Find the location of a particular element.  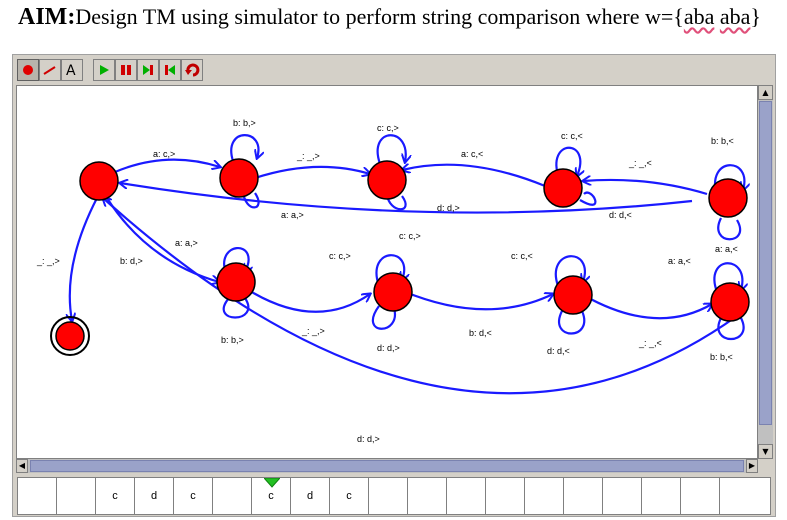

label-q7-loop-bottom: d: d,< is located at coordinates (558, 351).